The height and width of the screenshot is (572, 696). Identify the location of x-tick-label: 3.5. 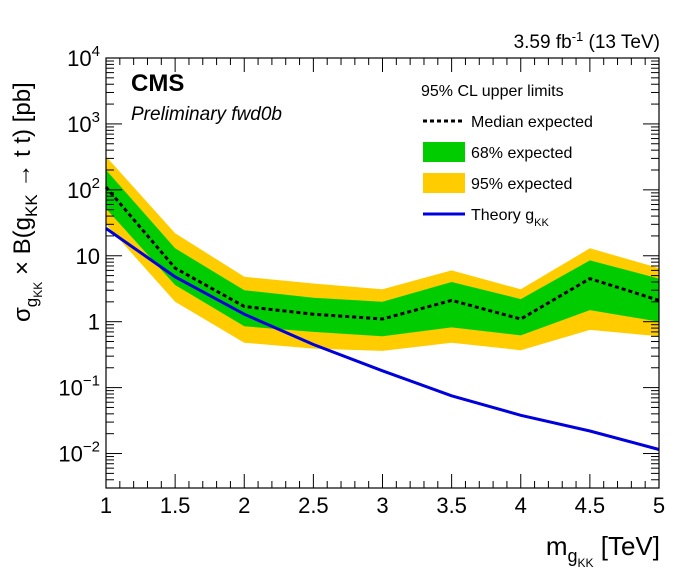
(451, 505).